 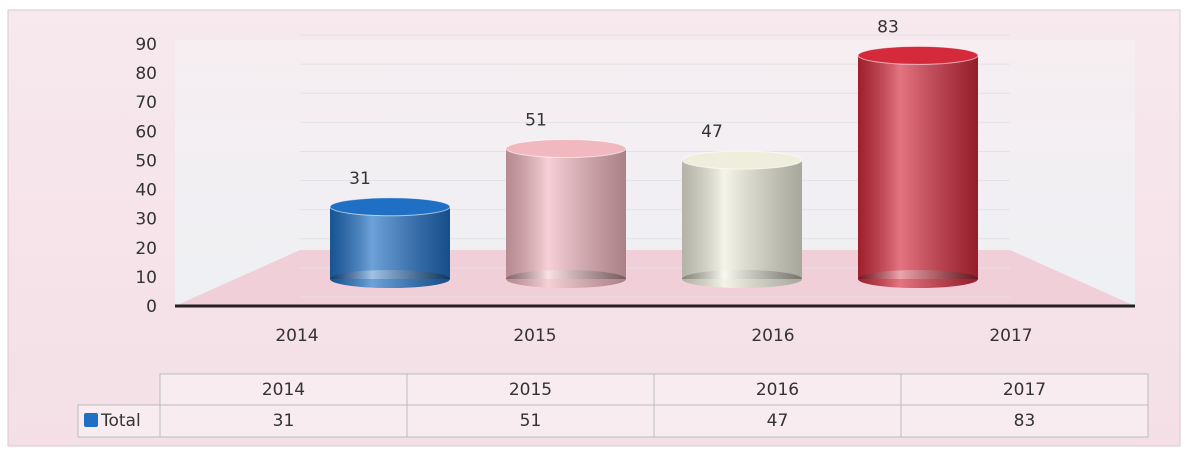 I want to click on x-tick-label: 2016, so click(x=772, y=336).